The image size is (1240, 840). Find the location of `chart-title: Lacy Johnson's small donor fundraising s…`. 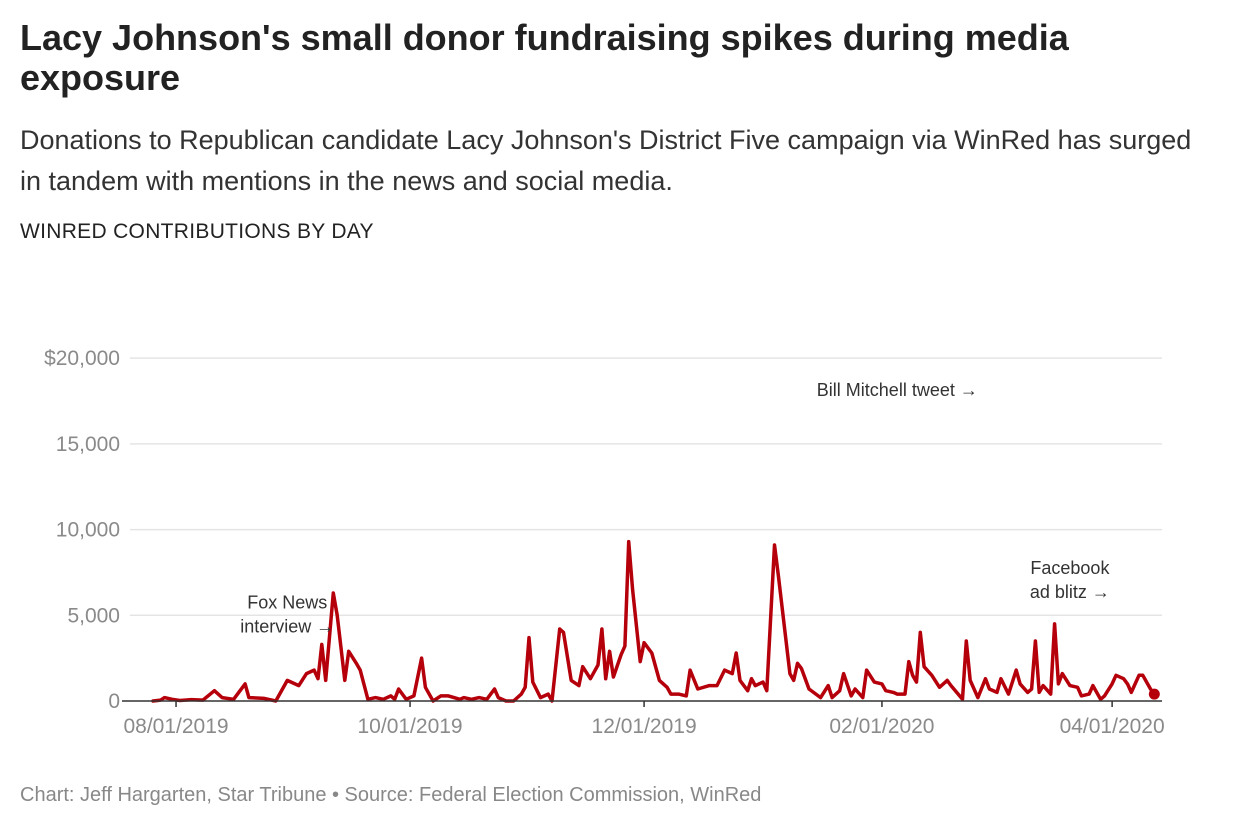

chart-title: Lacy Johnson's small donor fundraising s… is located at coordinates (544, 57).